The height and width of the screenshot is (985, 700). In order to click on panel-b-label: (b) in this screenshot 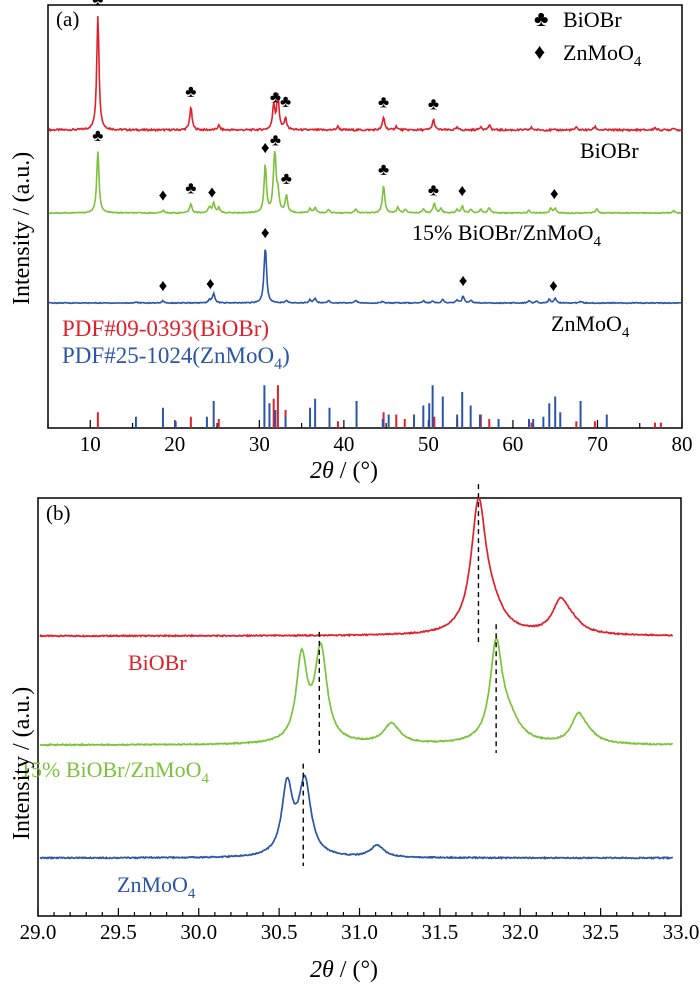, I will do `click(58, 513)`.